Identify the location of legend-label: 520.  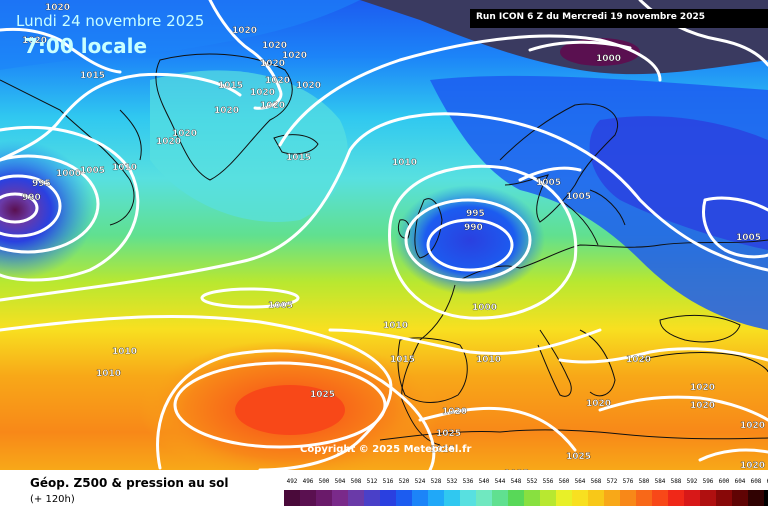
(404, 481).